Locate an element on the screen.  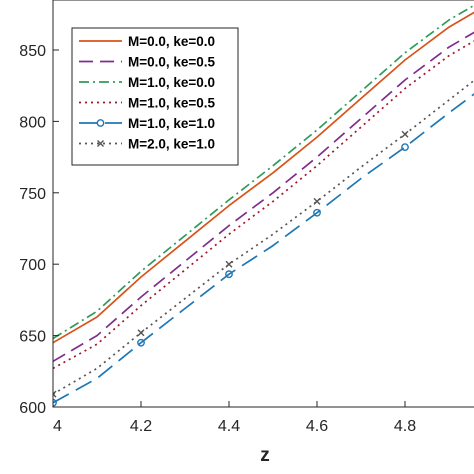
legend-label: M=1.0, ke=0.0 is located at coordinates (171, 82).